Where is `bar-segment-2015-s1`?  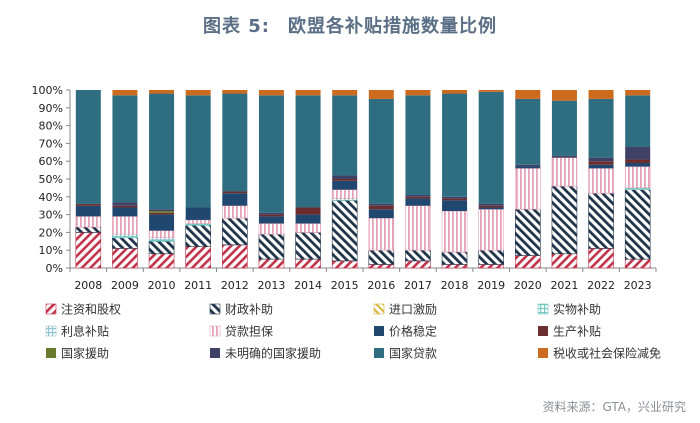
bar-segment-2015-s1 is located at coordinates (344, 231).